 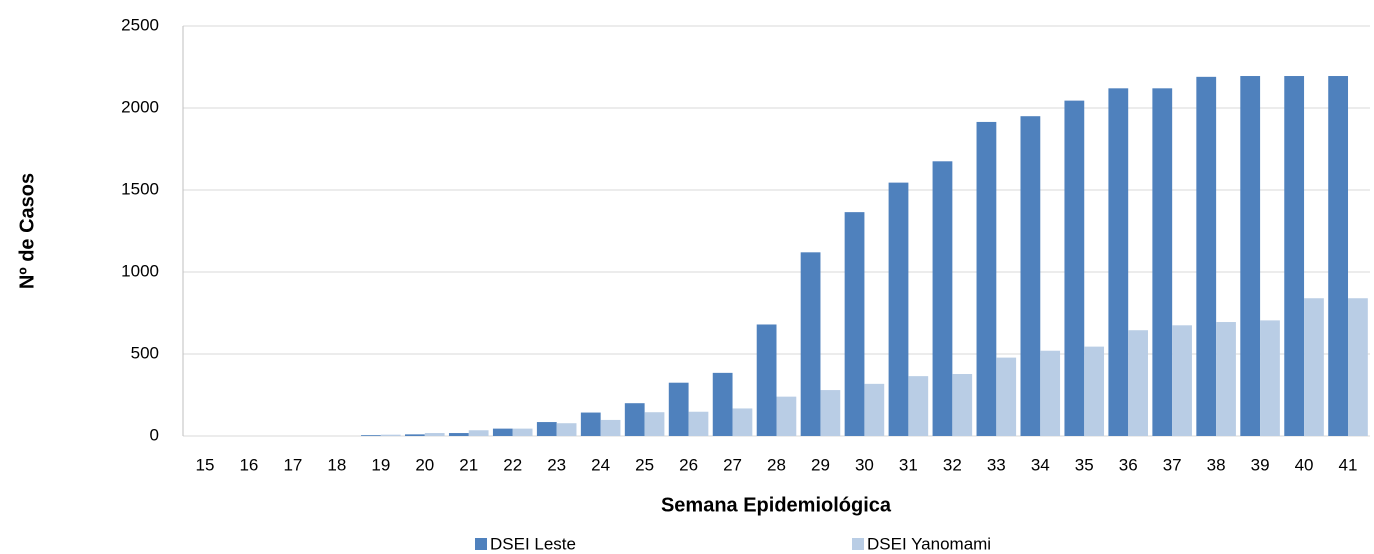 What do you see at coordinates (468, 464) in the screenshot?
I see `x-tick-label: 21` at bounding box center [468, 464].